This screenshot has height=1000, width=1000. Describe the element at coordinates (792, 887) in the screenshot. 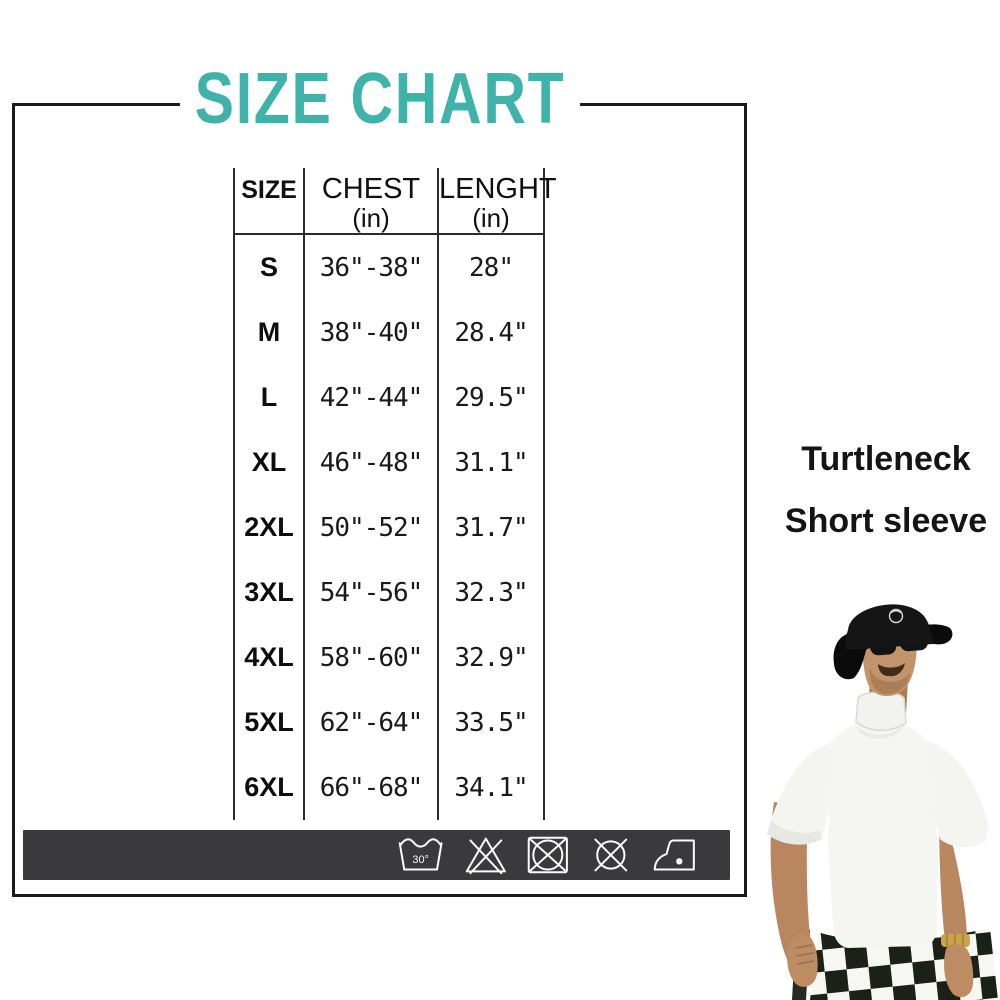

I see `model-left-arm` at that location.